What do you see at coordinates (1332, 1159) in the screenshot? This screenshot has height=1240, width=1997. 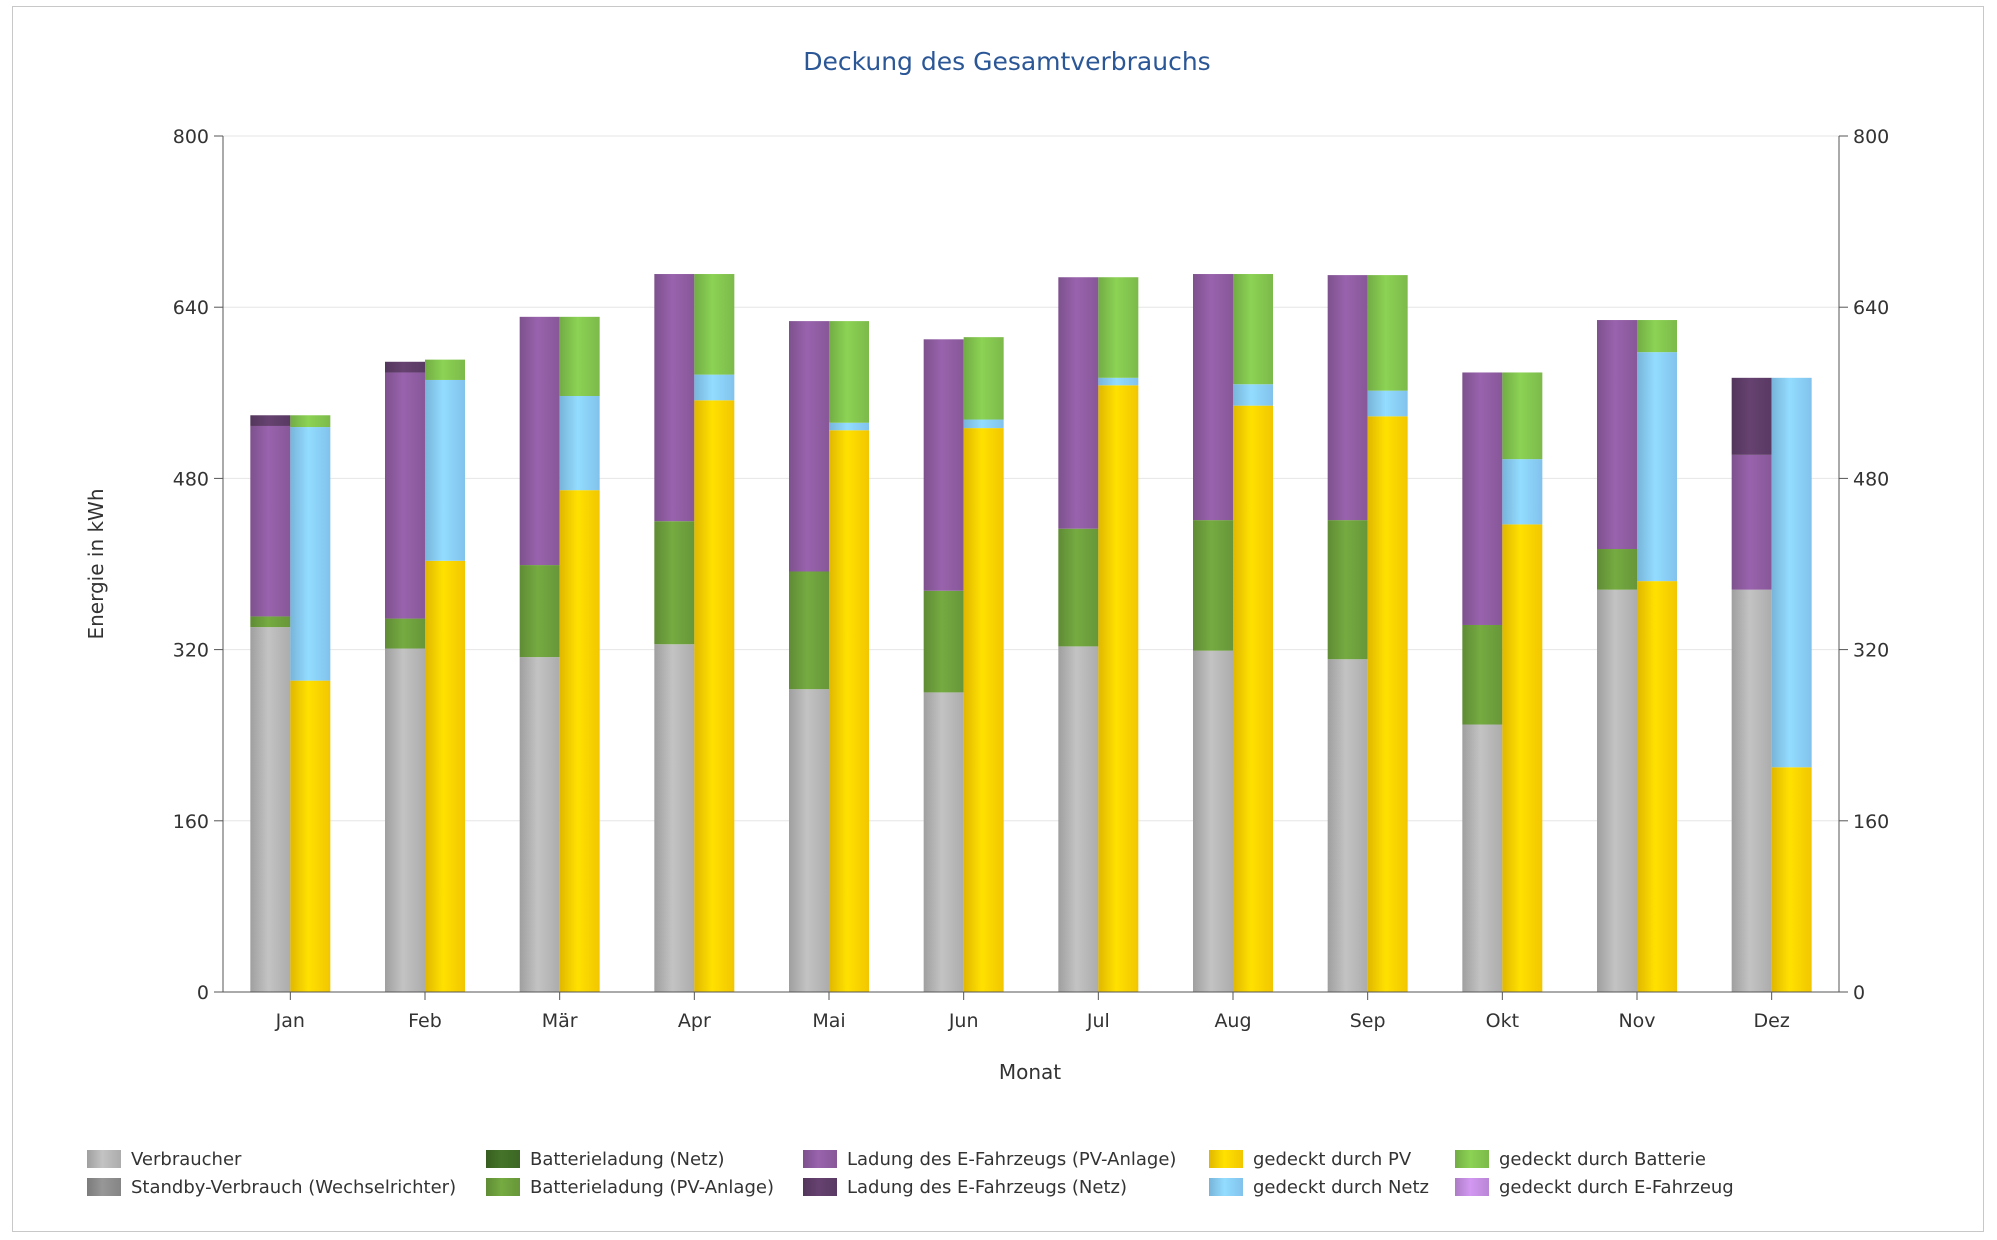 I see `legend-label: gedeckt durch PV` at bounding box center [1332, 1159].